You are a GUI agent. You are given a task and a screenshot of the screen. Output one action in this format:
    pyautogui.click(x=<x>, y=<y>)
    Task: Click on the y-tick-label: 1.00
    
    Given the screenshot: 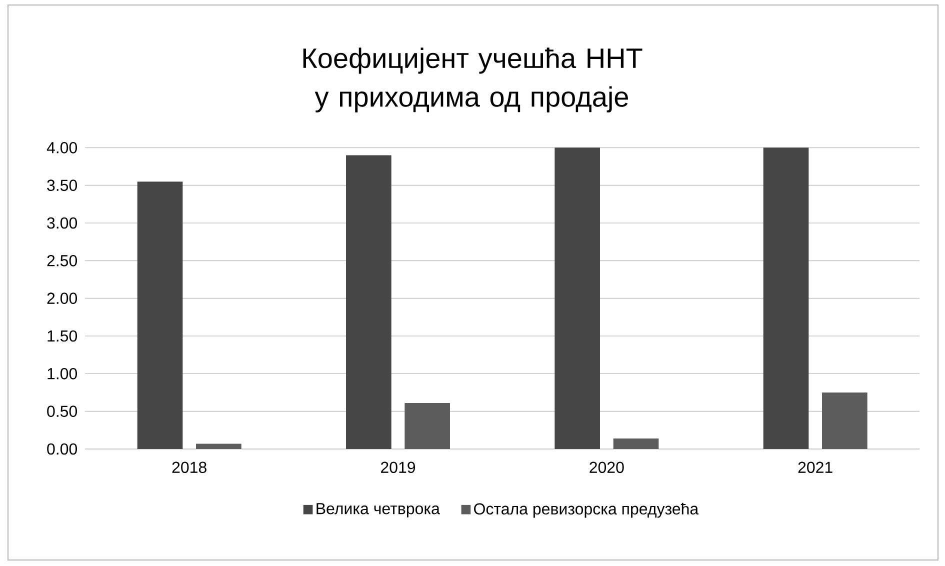 What is the action you would take?
    pyautogui.click(x=63, y=374)
    